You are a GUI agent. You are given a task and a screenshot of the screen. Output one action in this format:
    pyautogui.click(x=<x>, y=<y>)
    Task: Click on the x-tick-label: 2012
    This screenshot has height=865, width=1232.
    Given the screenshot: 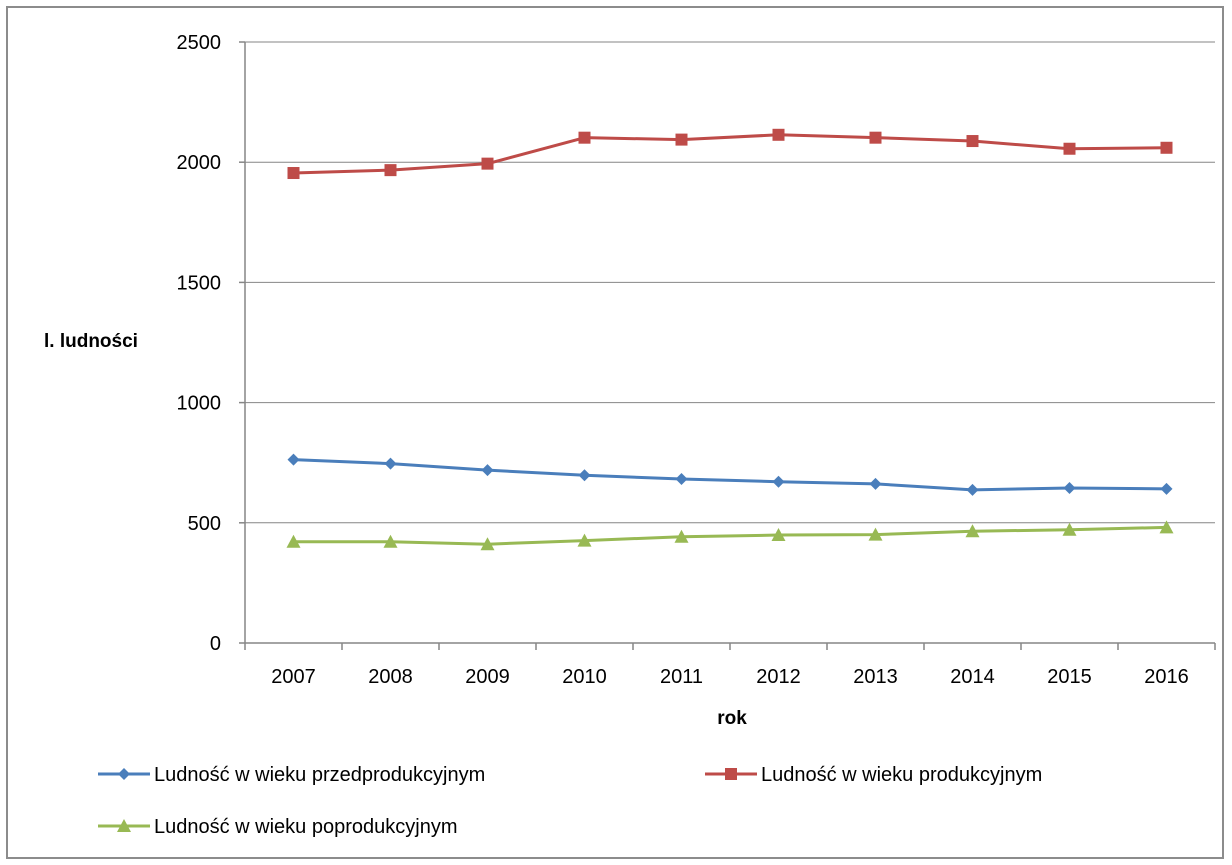 What is the action you would take?
    pyautogui.click(x=778, y=677)
    